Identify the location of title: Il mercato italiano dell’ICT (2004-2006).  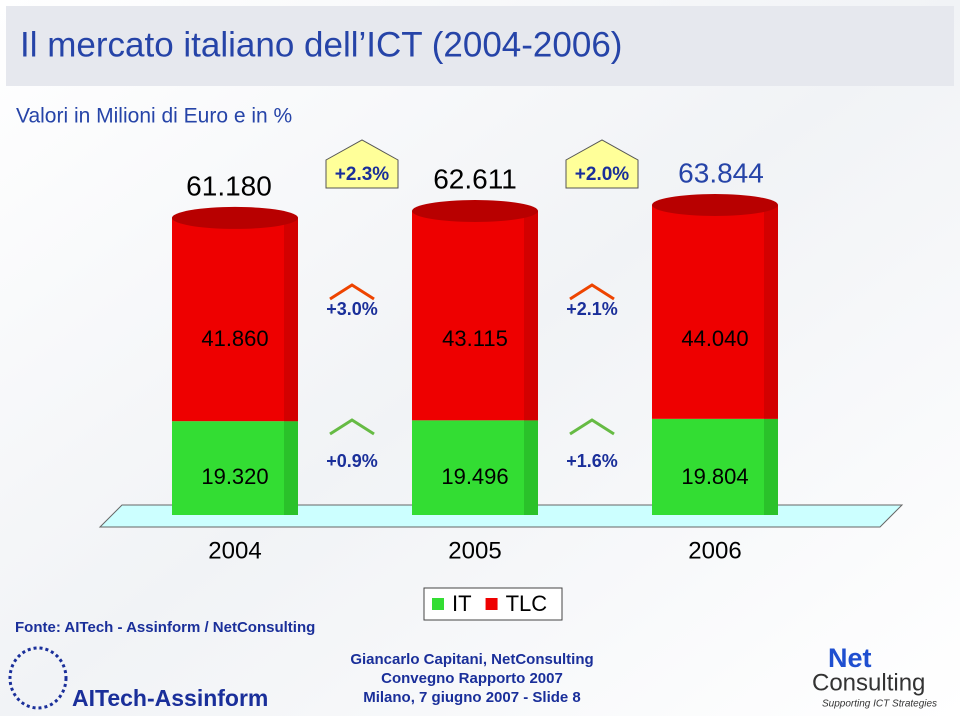
(321, 44).